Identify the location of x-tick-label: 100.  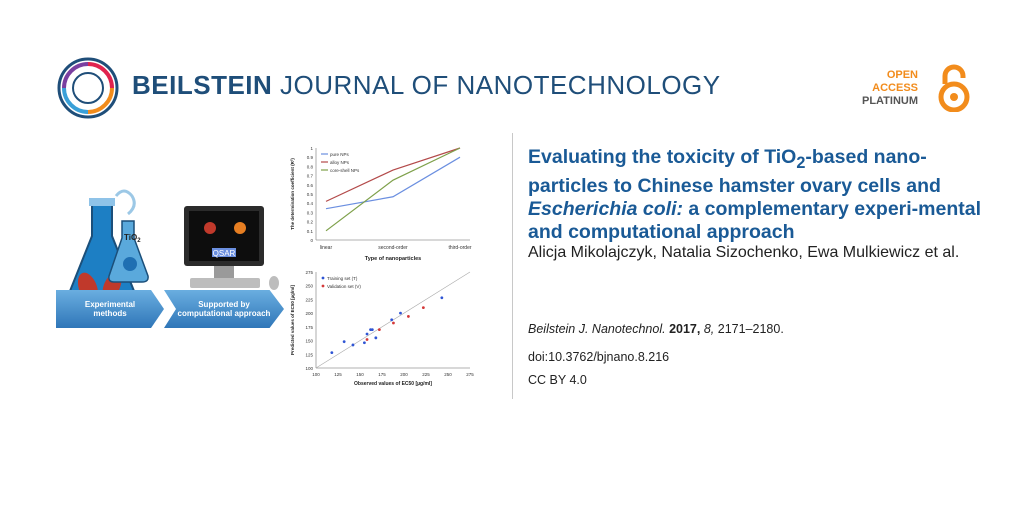
(316, 374).